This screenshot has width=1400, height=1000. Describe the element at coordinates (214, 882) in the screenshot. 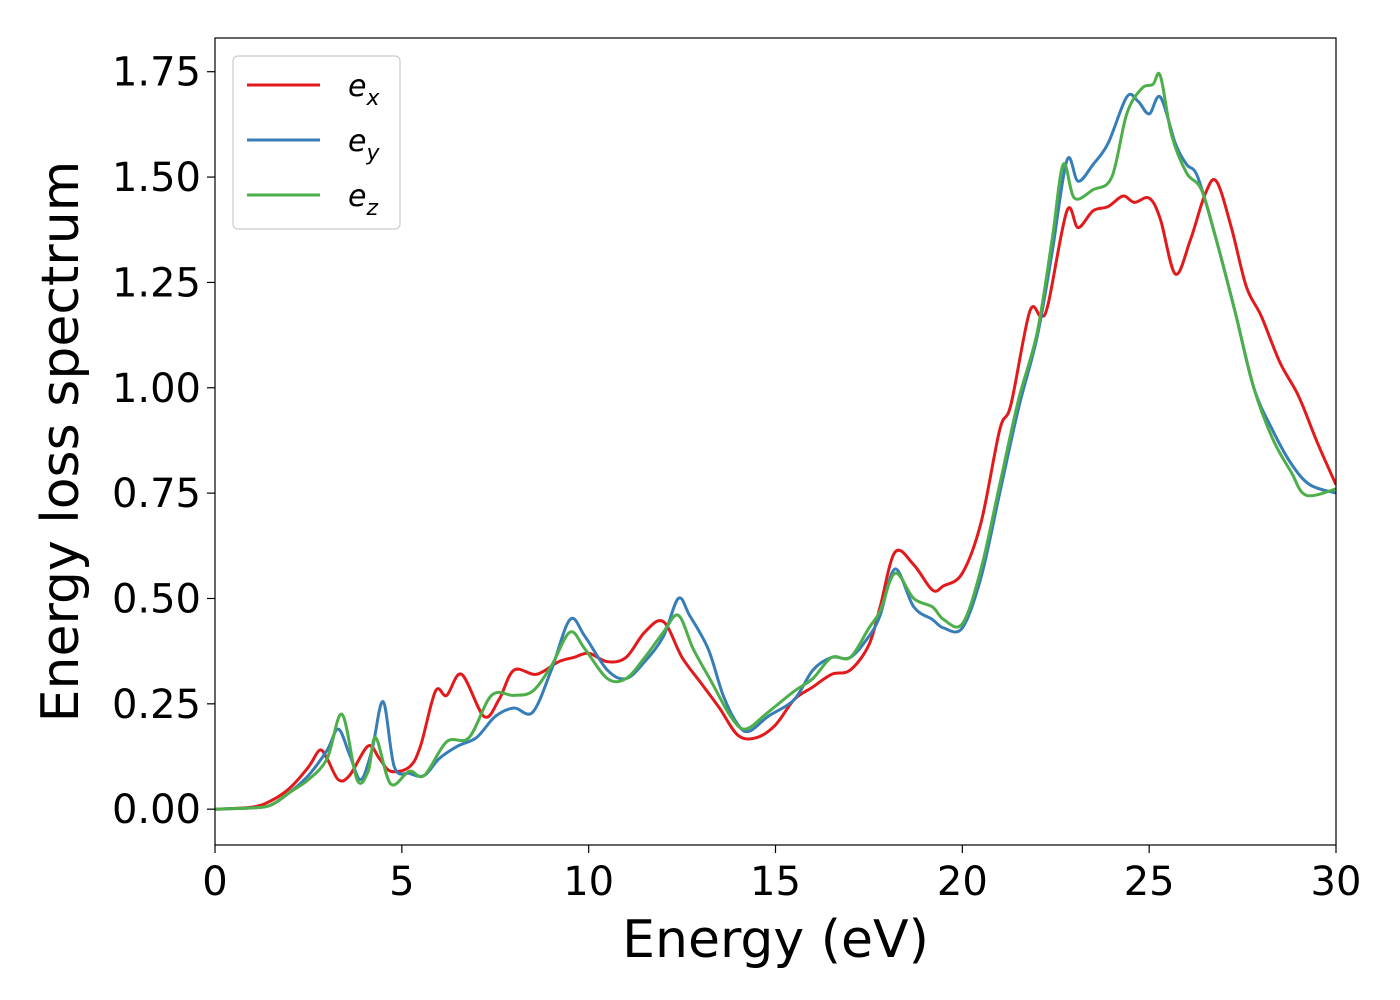

I see `x-tick-label: 0` at that location.